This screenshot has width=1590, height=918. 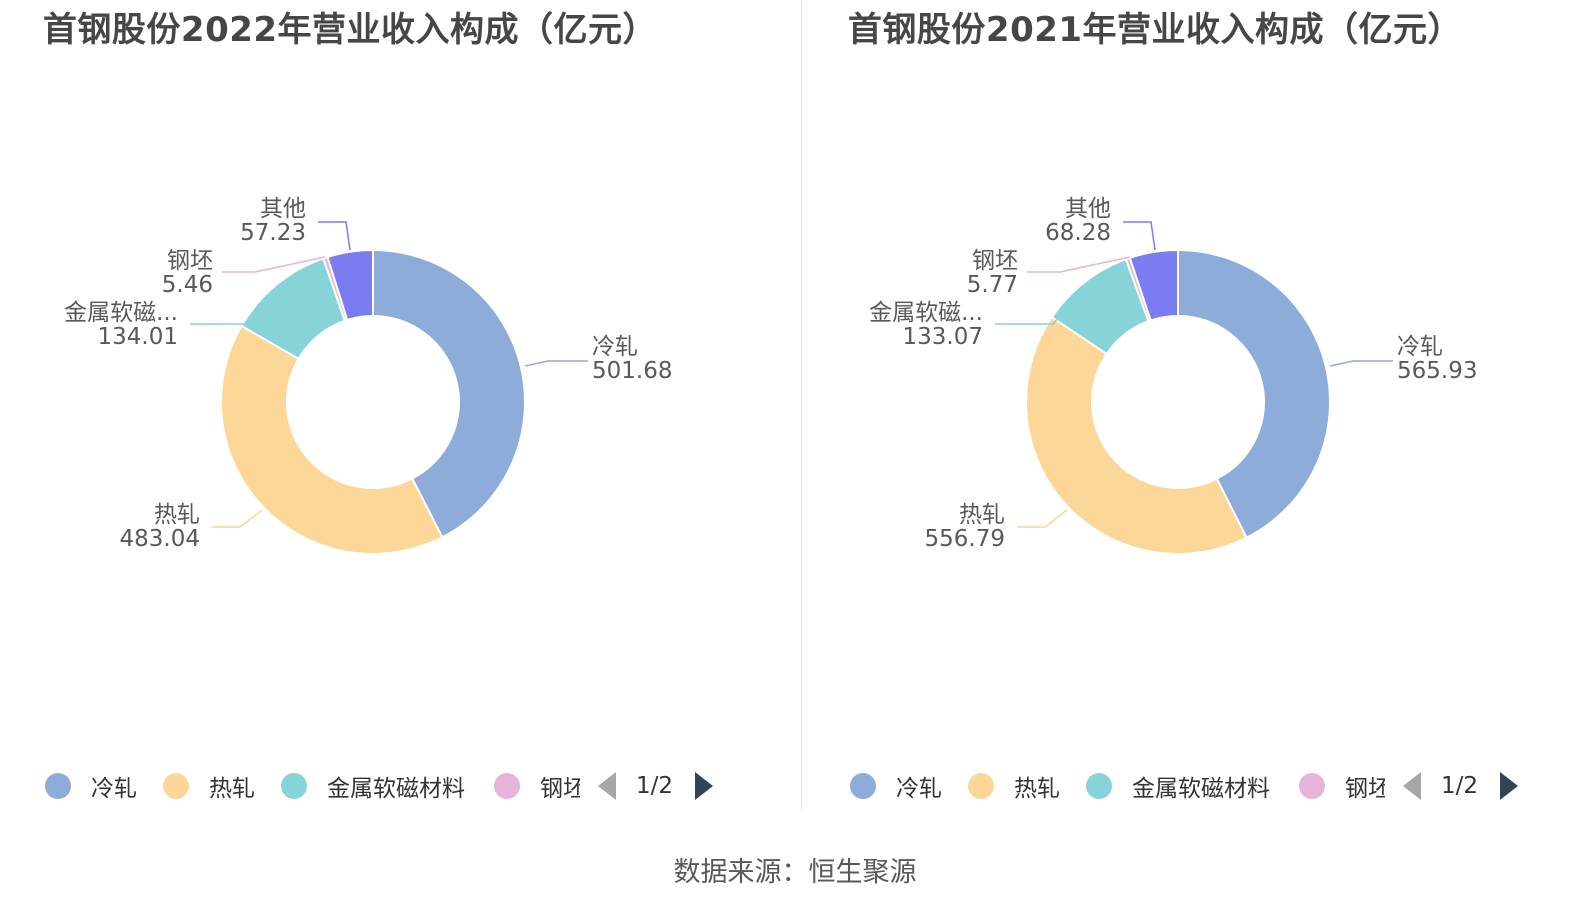 I want to click on data-source: 数据来源：恒生聚源, so click(x=795, y=872).